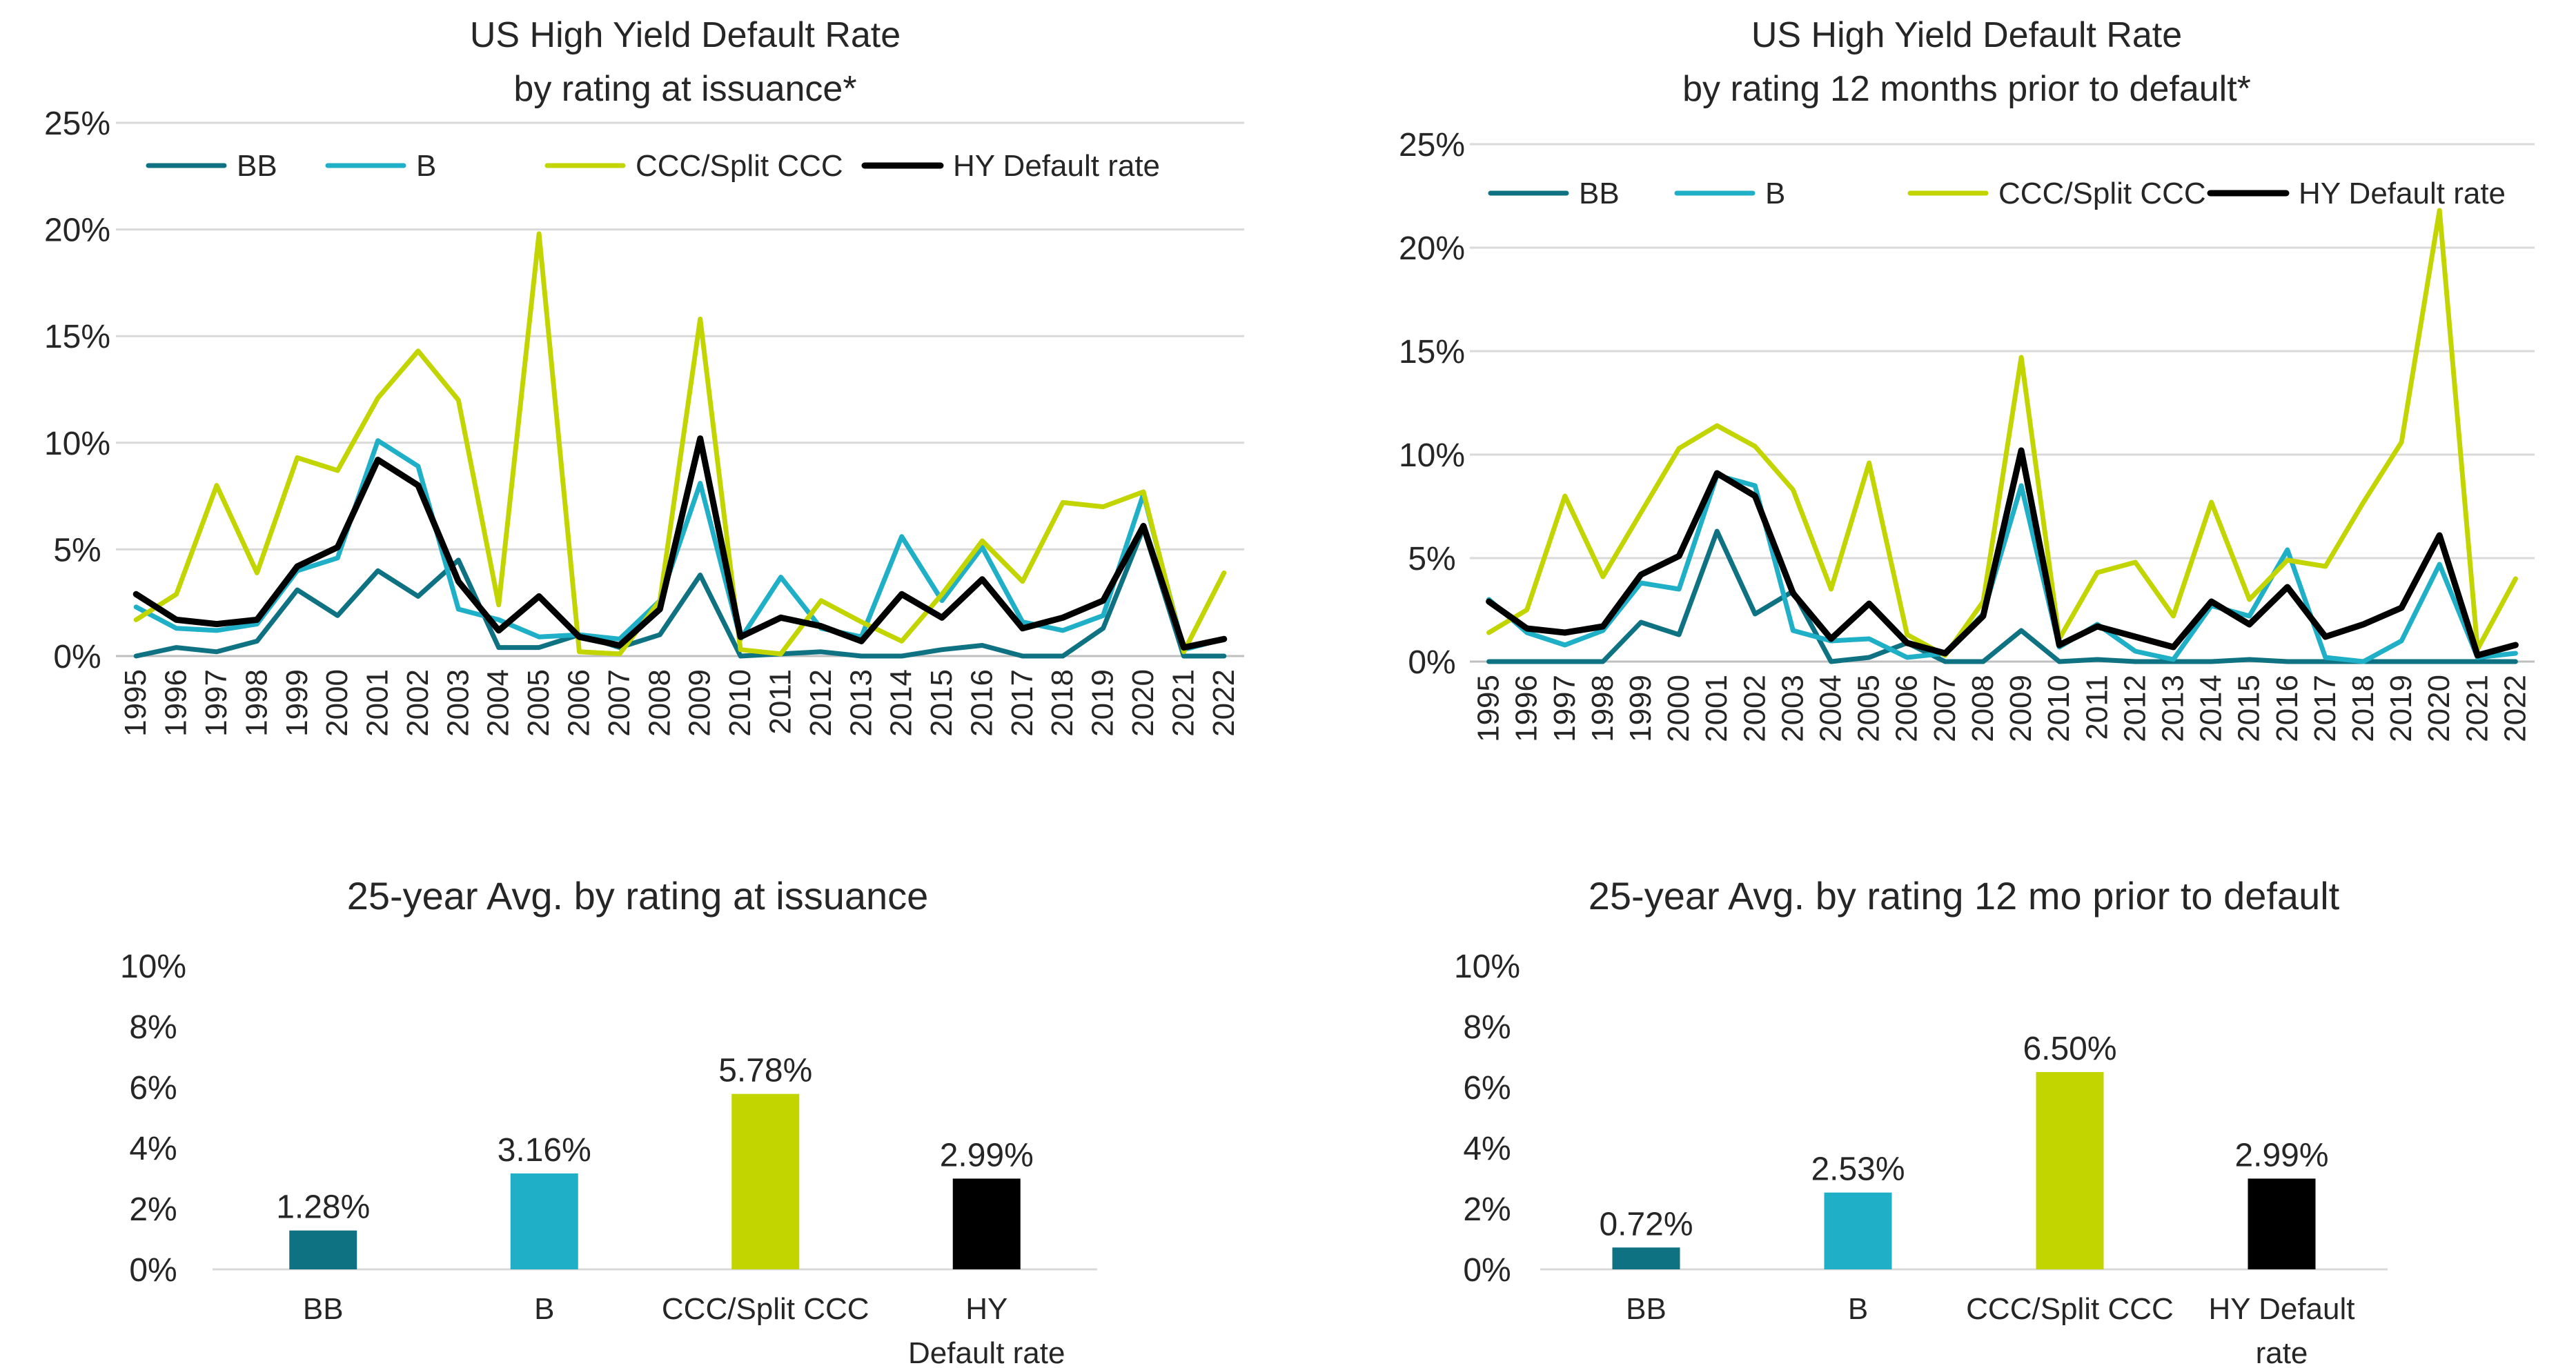 The image size is (2576, 1368). Describe the element at coordinates (544, 1150) in the screenshot. I see `data-label: 3.16%` at that location.